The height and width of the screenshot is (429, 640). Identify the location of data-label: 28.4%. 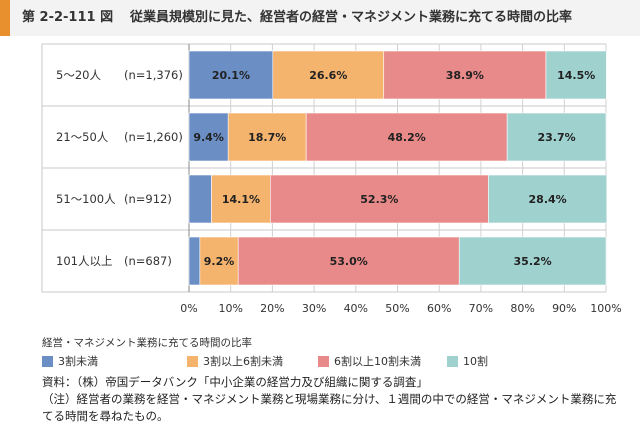
(548, 199).